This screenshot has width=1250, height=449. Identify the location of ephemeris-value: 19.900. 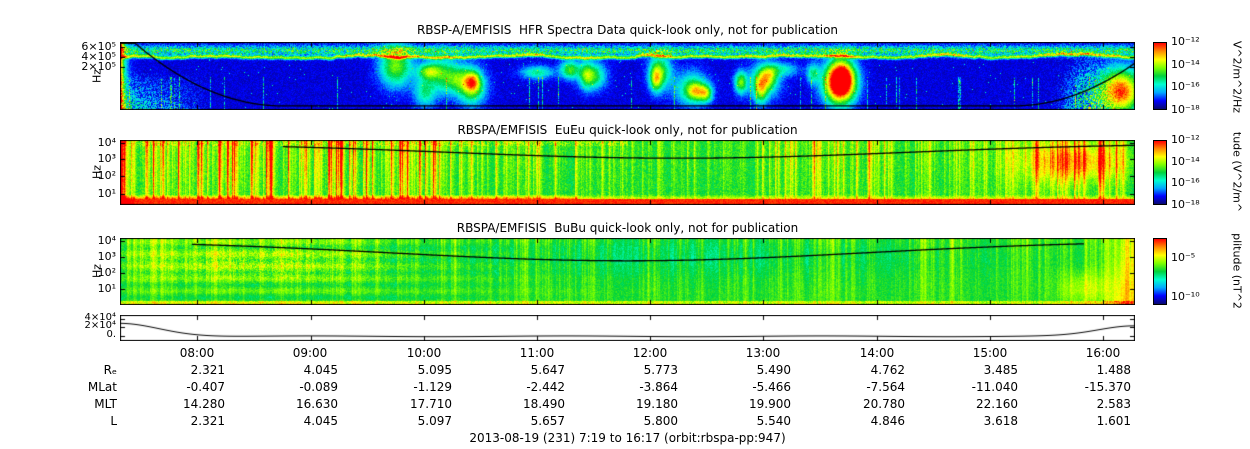
(770, 404).